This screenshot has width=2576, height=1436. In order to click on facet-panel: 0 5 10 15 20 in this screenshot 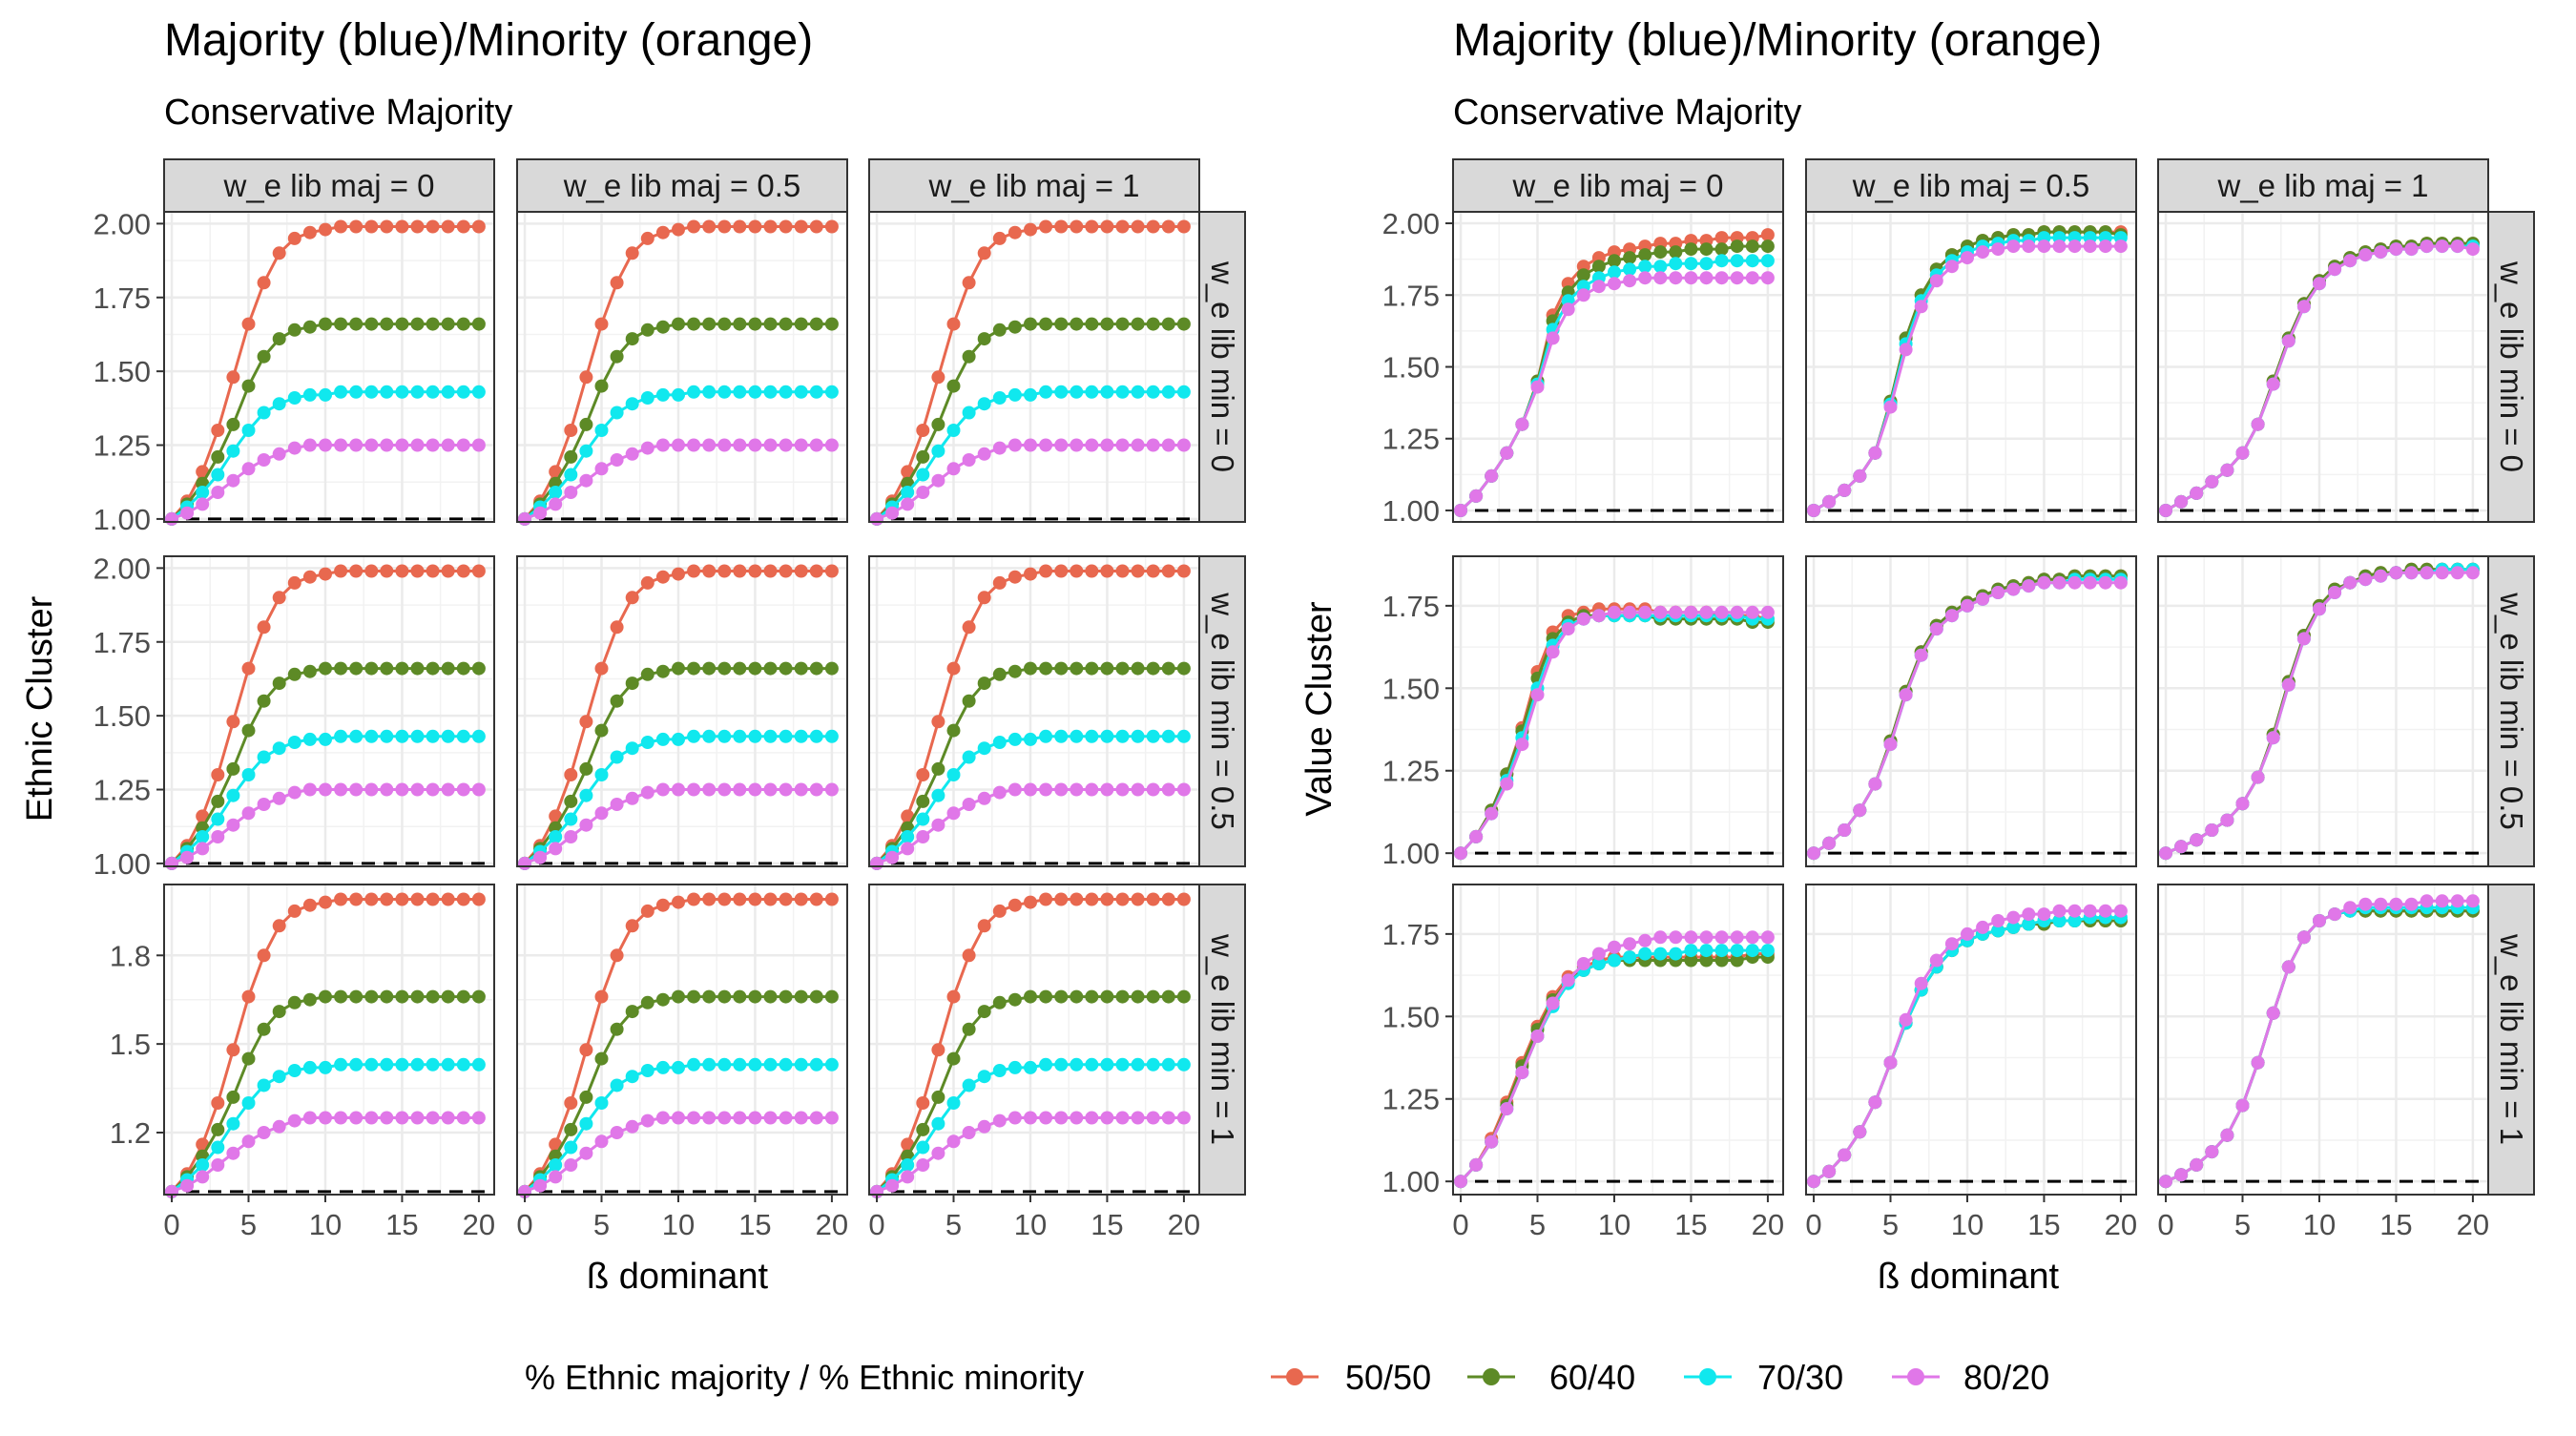, I will do `click(1971, 1062)`.